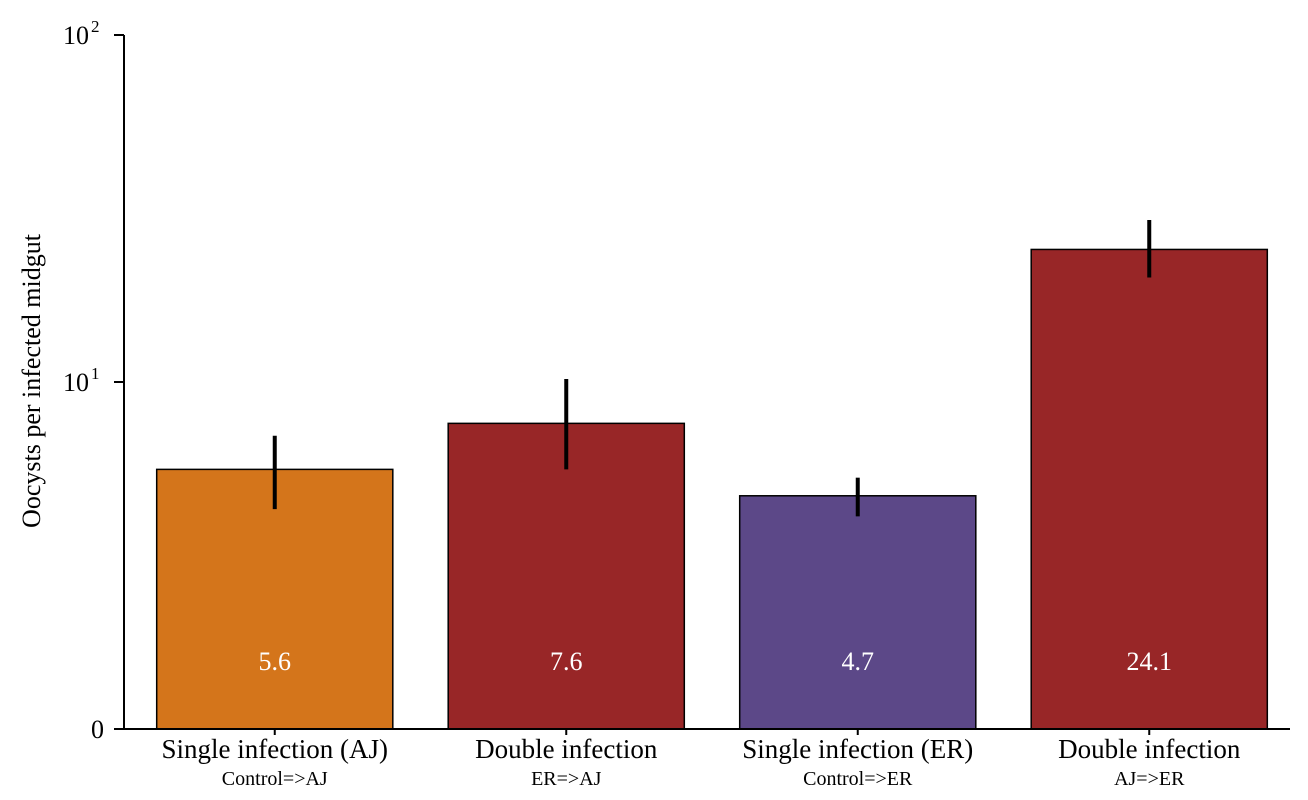  Describe the element at coordinates (858, 661) in the screenshot. I see `data-label: 4.7` at that location.